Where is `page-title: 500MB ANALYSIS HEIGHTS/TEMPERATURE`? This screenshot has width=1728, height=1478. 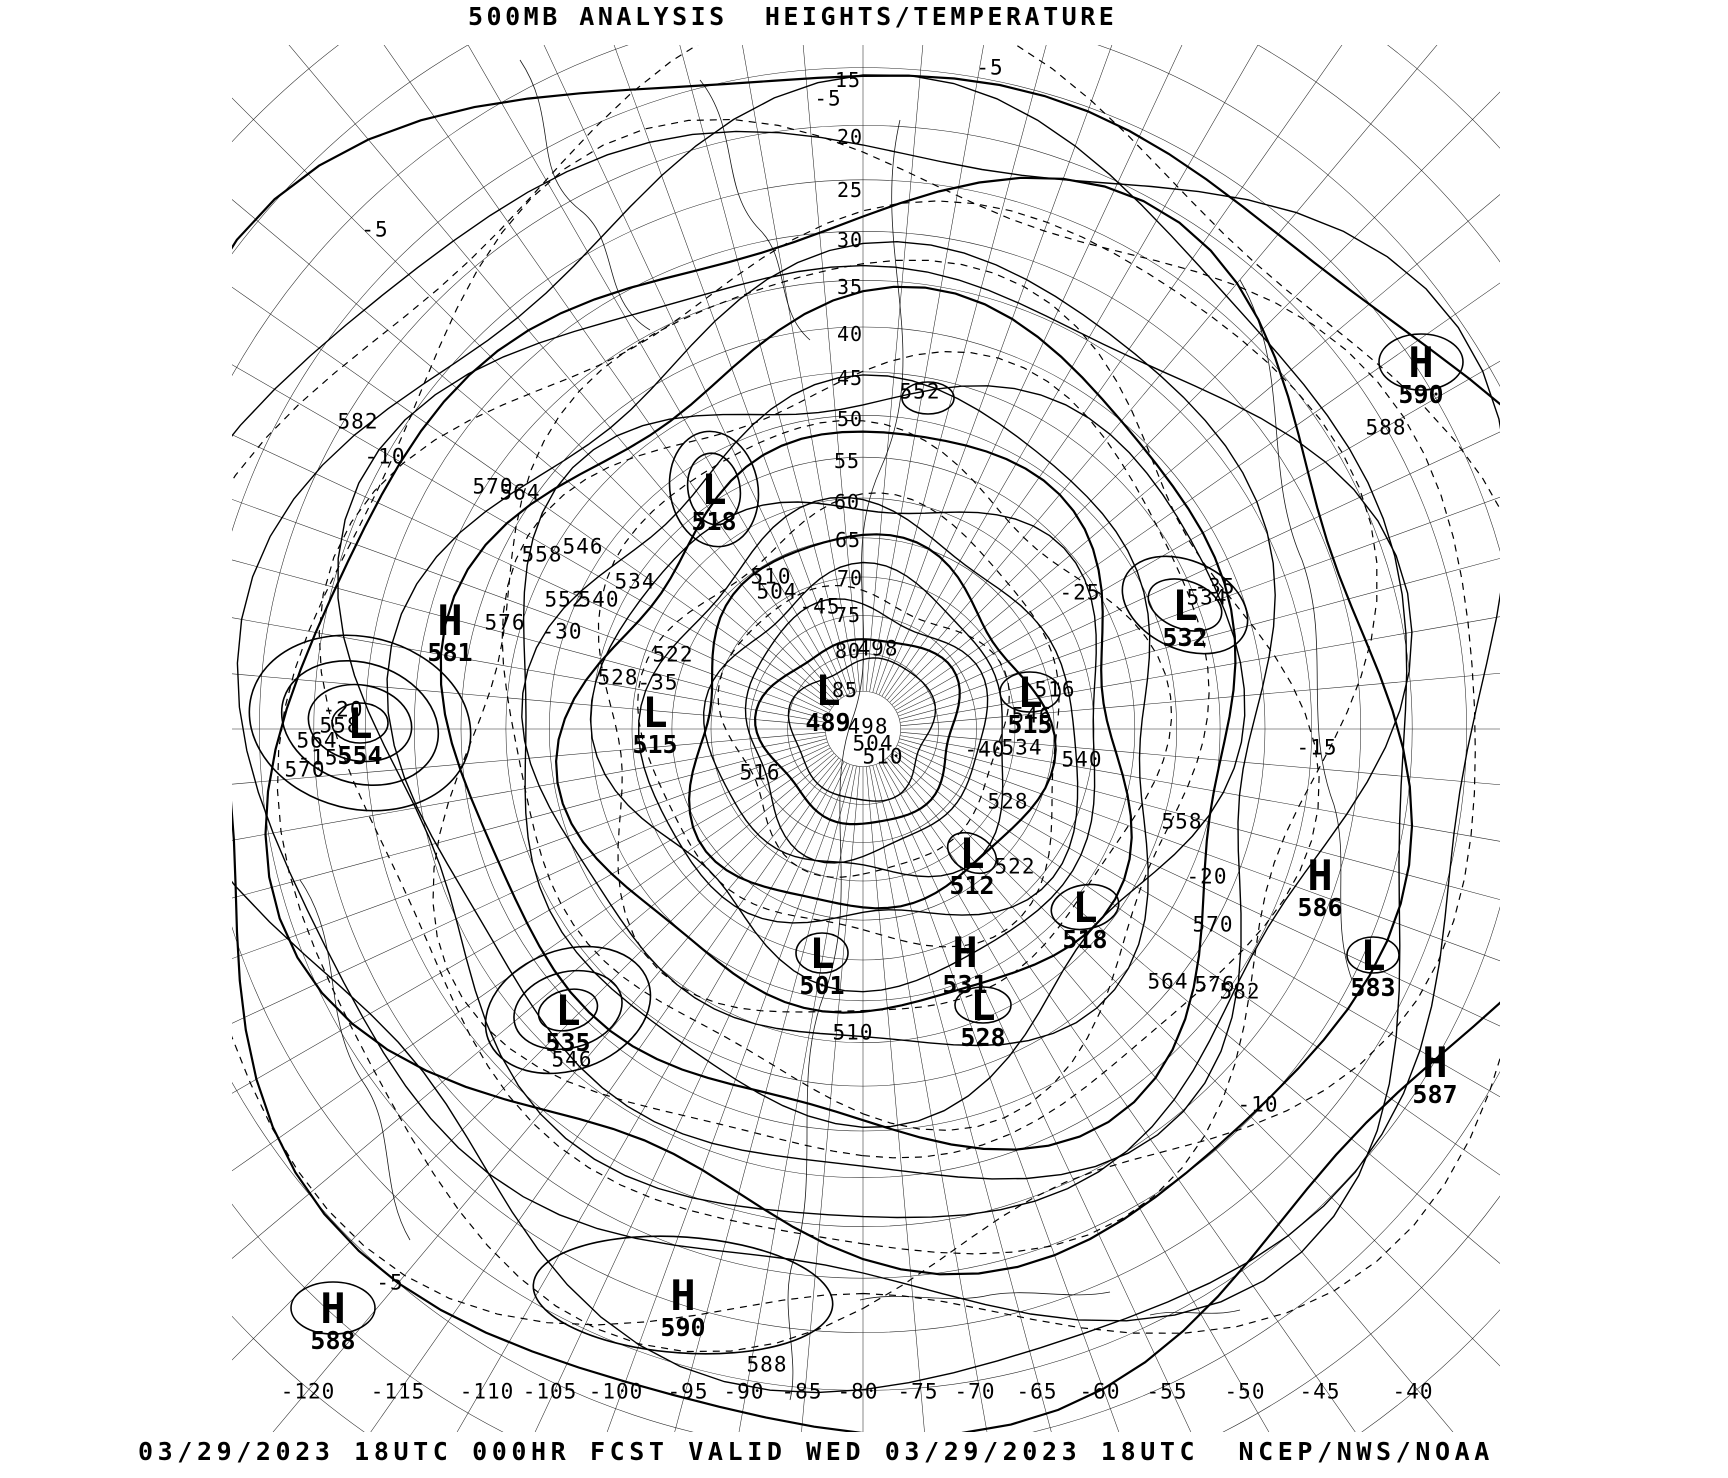
page-title: 500MB ANALYSIS HEIGHTS/TEMPERATURE is located at coordinates (793, 16).